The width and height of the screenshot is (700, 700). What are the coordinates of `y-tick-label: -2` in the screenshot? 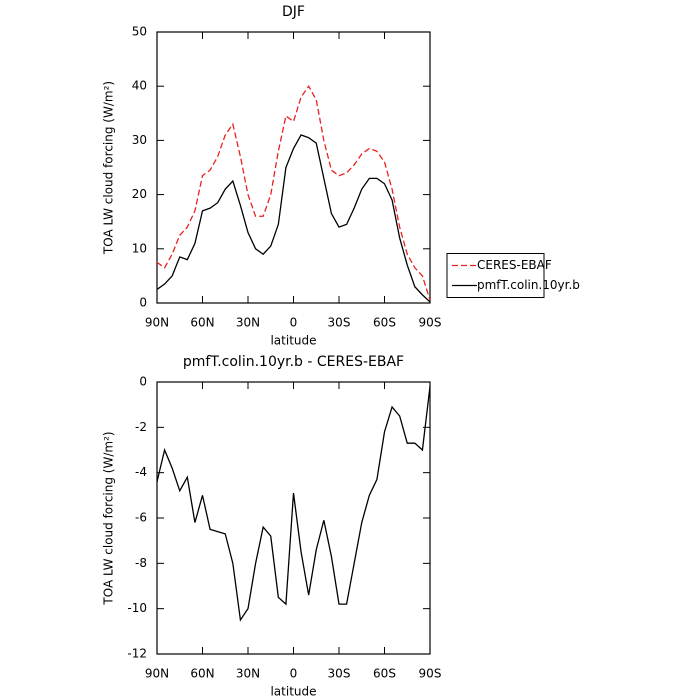 It's located at (141, 427).